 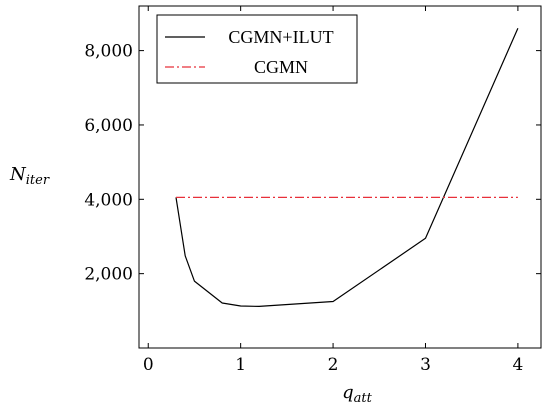 What do you see at coordinates (18, 174) in the screenshot?
I see `y-axis-label-main: N` at bounding box center [18, 174].